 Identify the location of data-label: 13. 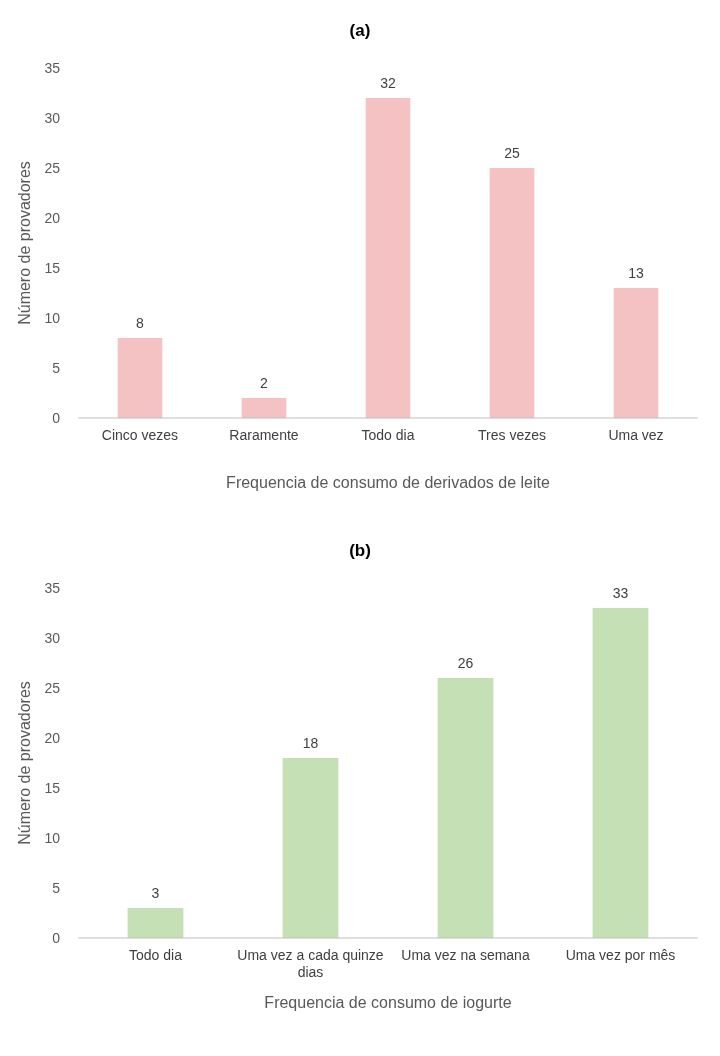
(636, 273).